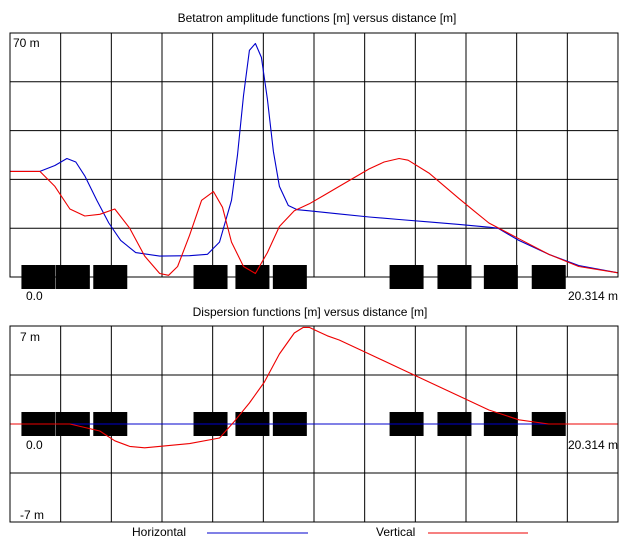 The height and width of the screenshot is (539, 635). I want to click on dispersion-x-start-label: 0.0, so click(34, 445).